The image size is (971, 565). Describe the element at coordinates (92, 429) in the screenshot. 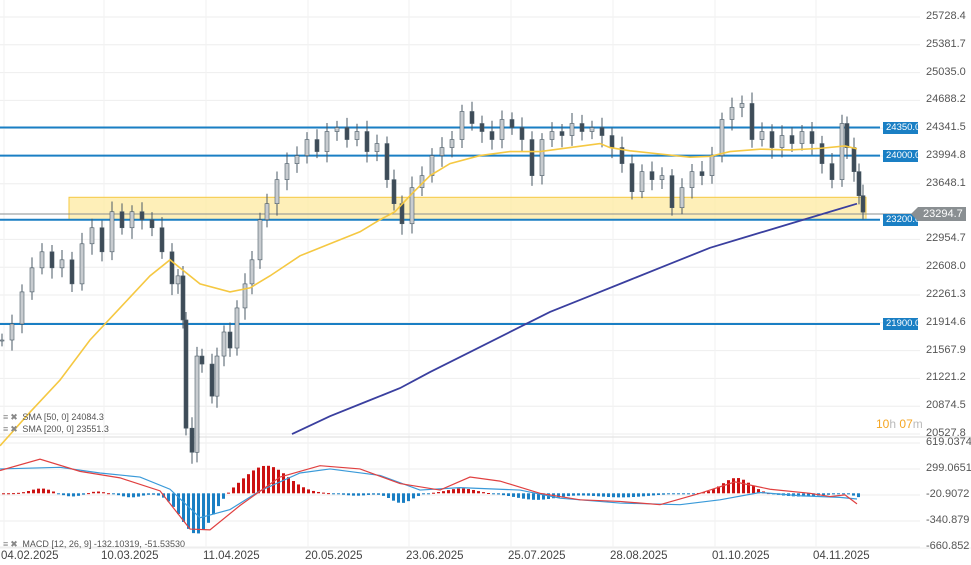

I see `sma200-value: 23551.3` at that location.